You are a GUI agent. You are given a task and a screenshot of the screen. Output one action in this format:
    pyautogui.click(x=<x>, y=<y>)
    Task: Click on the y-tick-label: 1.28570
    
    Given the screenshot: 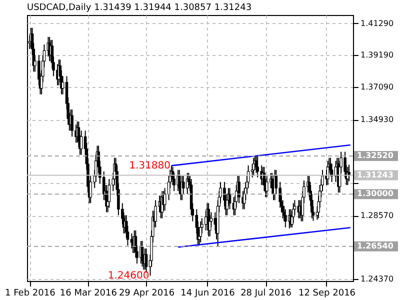 What is the action you would take?
    pyautogui.click(x=377, y=215)
    